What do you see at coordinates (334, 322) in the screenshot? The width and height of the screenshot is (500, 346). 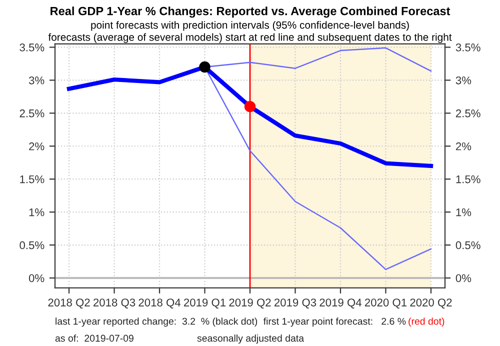 I see `text: first 1-year point forecast: 2.6 %` at bounding box center [334, 322].